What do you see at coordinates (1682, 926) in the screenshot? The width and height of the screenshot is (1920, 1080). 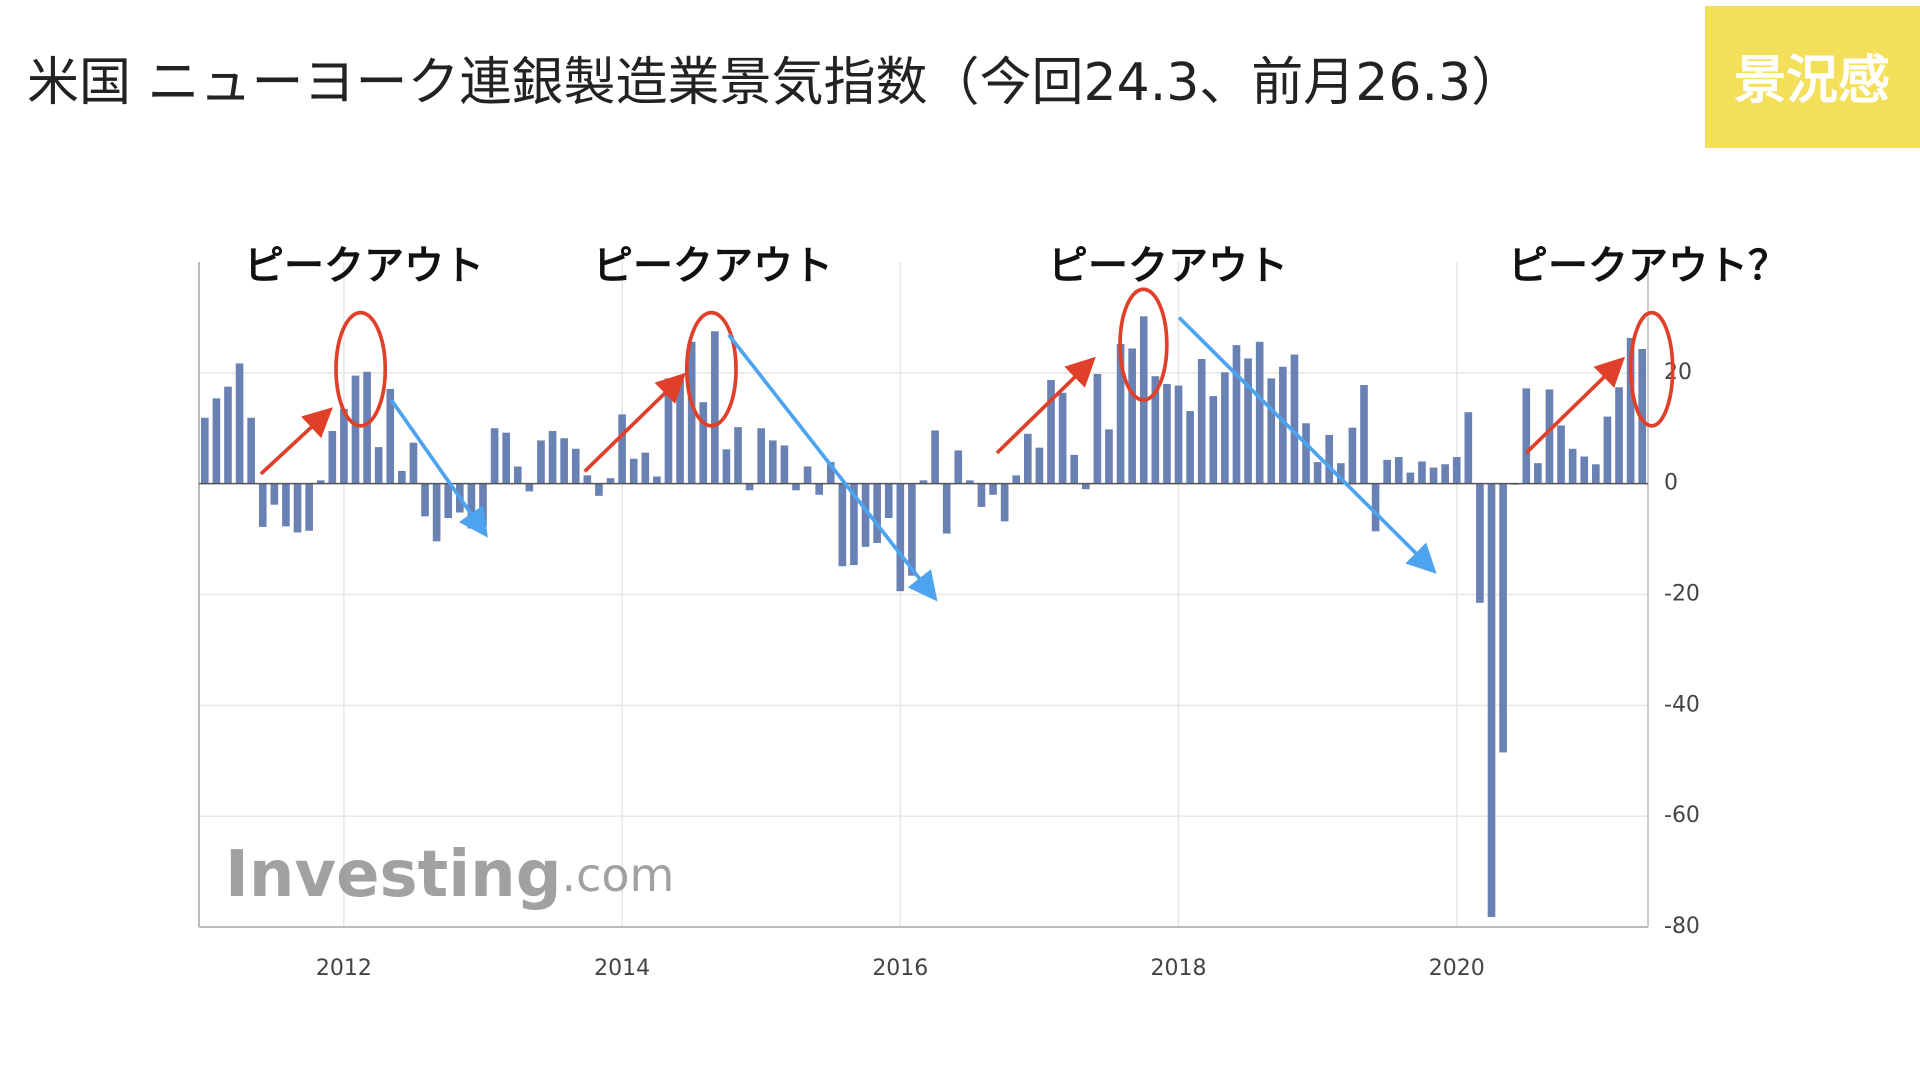 I see `y-tick-label: -80` at bounding box center [1682, 926].